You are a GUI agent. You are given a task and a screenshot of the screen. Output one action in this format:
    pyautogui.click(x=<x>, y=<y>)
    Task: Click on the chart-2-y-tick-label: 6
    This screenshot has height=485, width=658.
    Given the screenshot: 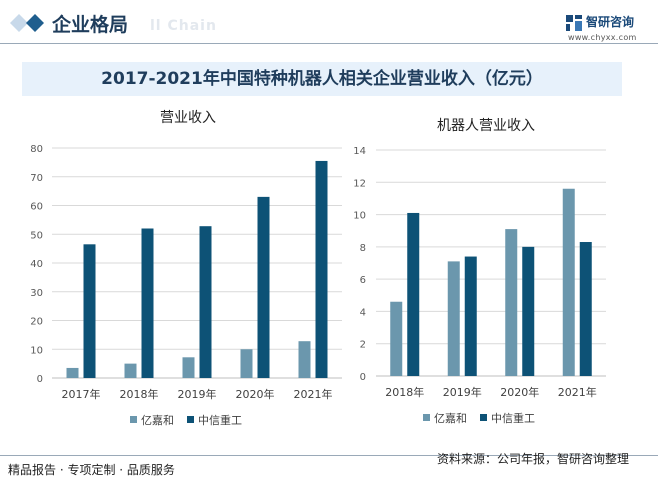 What is the action you would take?
    pyautogui.click(x=363, y=280)
    